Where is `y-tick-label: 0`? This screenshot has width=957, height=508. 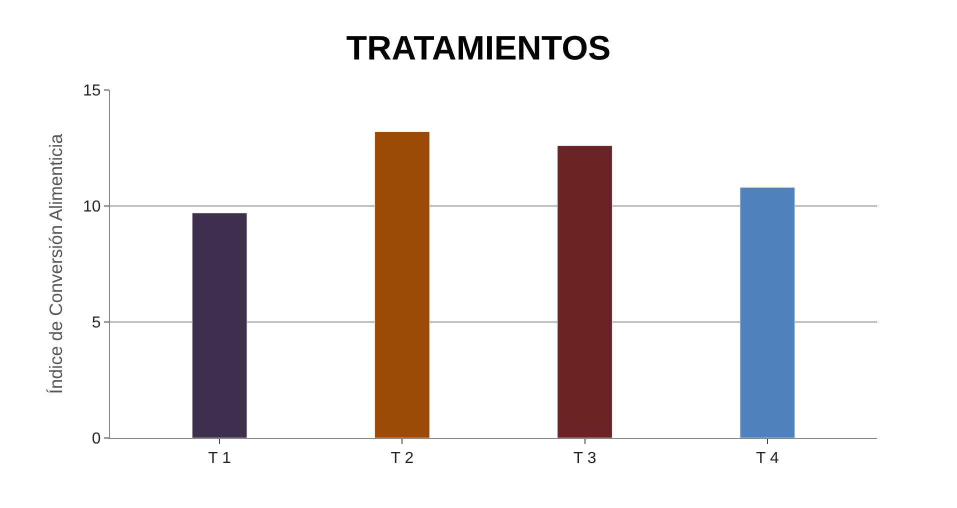
y-tick-label: 0 is located at coordinates (96, 439).